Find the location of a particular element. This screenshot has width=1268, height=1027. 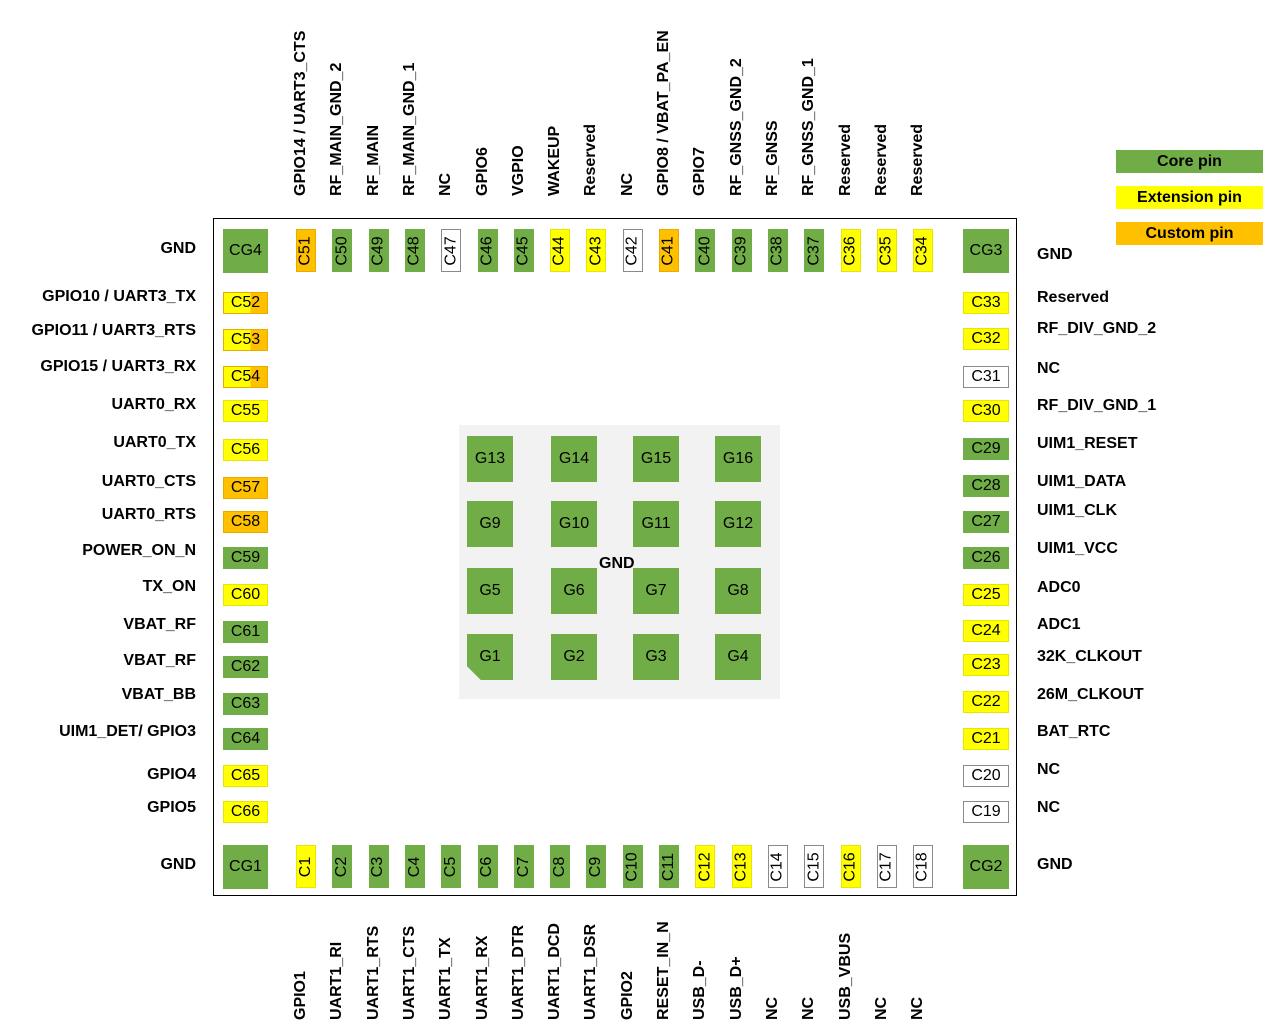

pad-c31: C31 is located at coordinates (986, 377).